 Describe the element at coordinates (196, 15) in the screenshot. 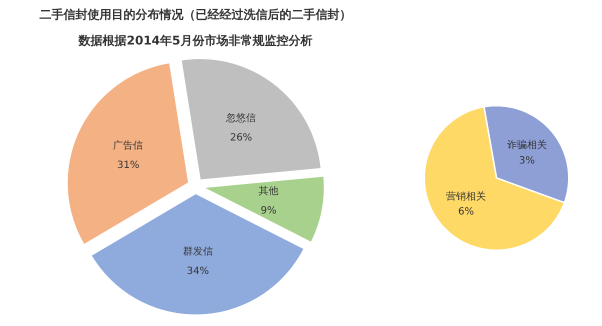

I see `chart-title: 二手信封使用目的分布情况（已经经过洗信后的二手信封）` at that location.